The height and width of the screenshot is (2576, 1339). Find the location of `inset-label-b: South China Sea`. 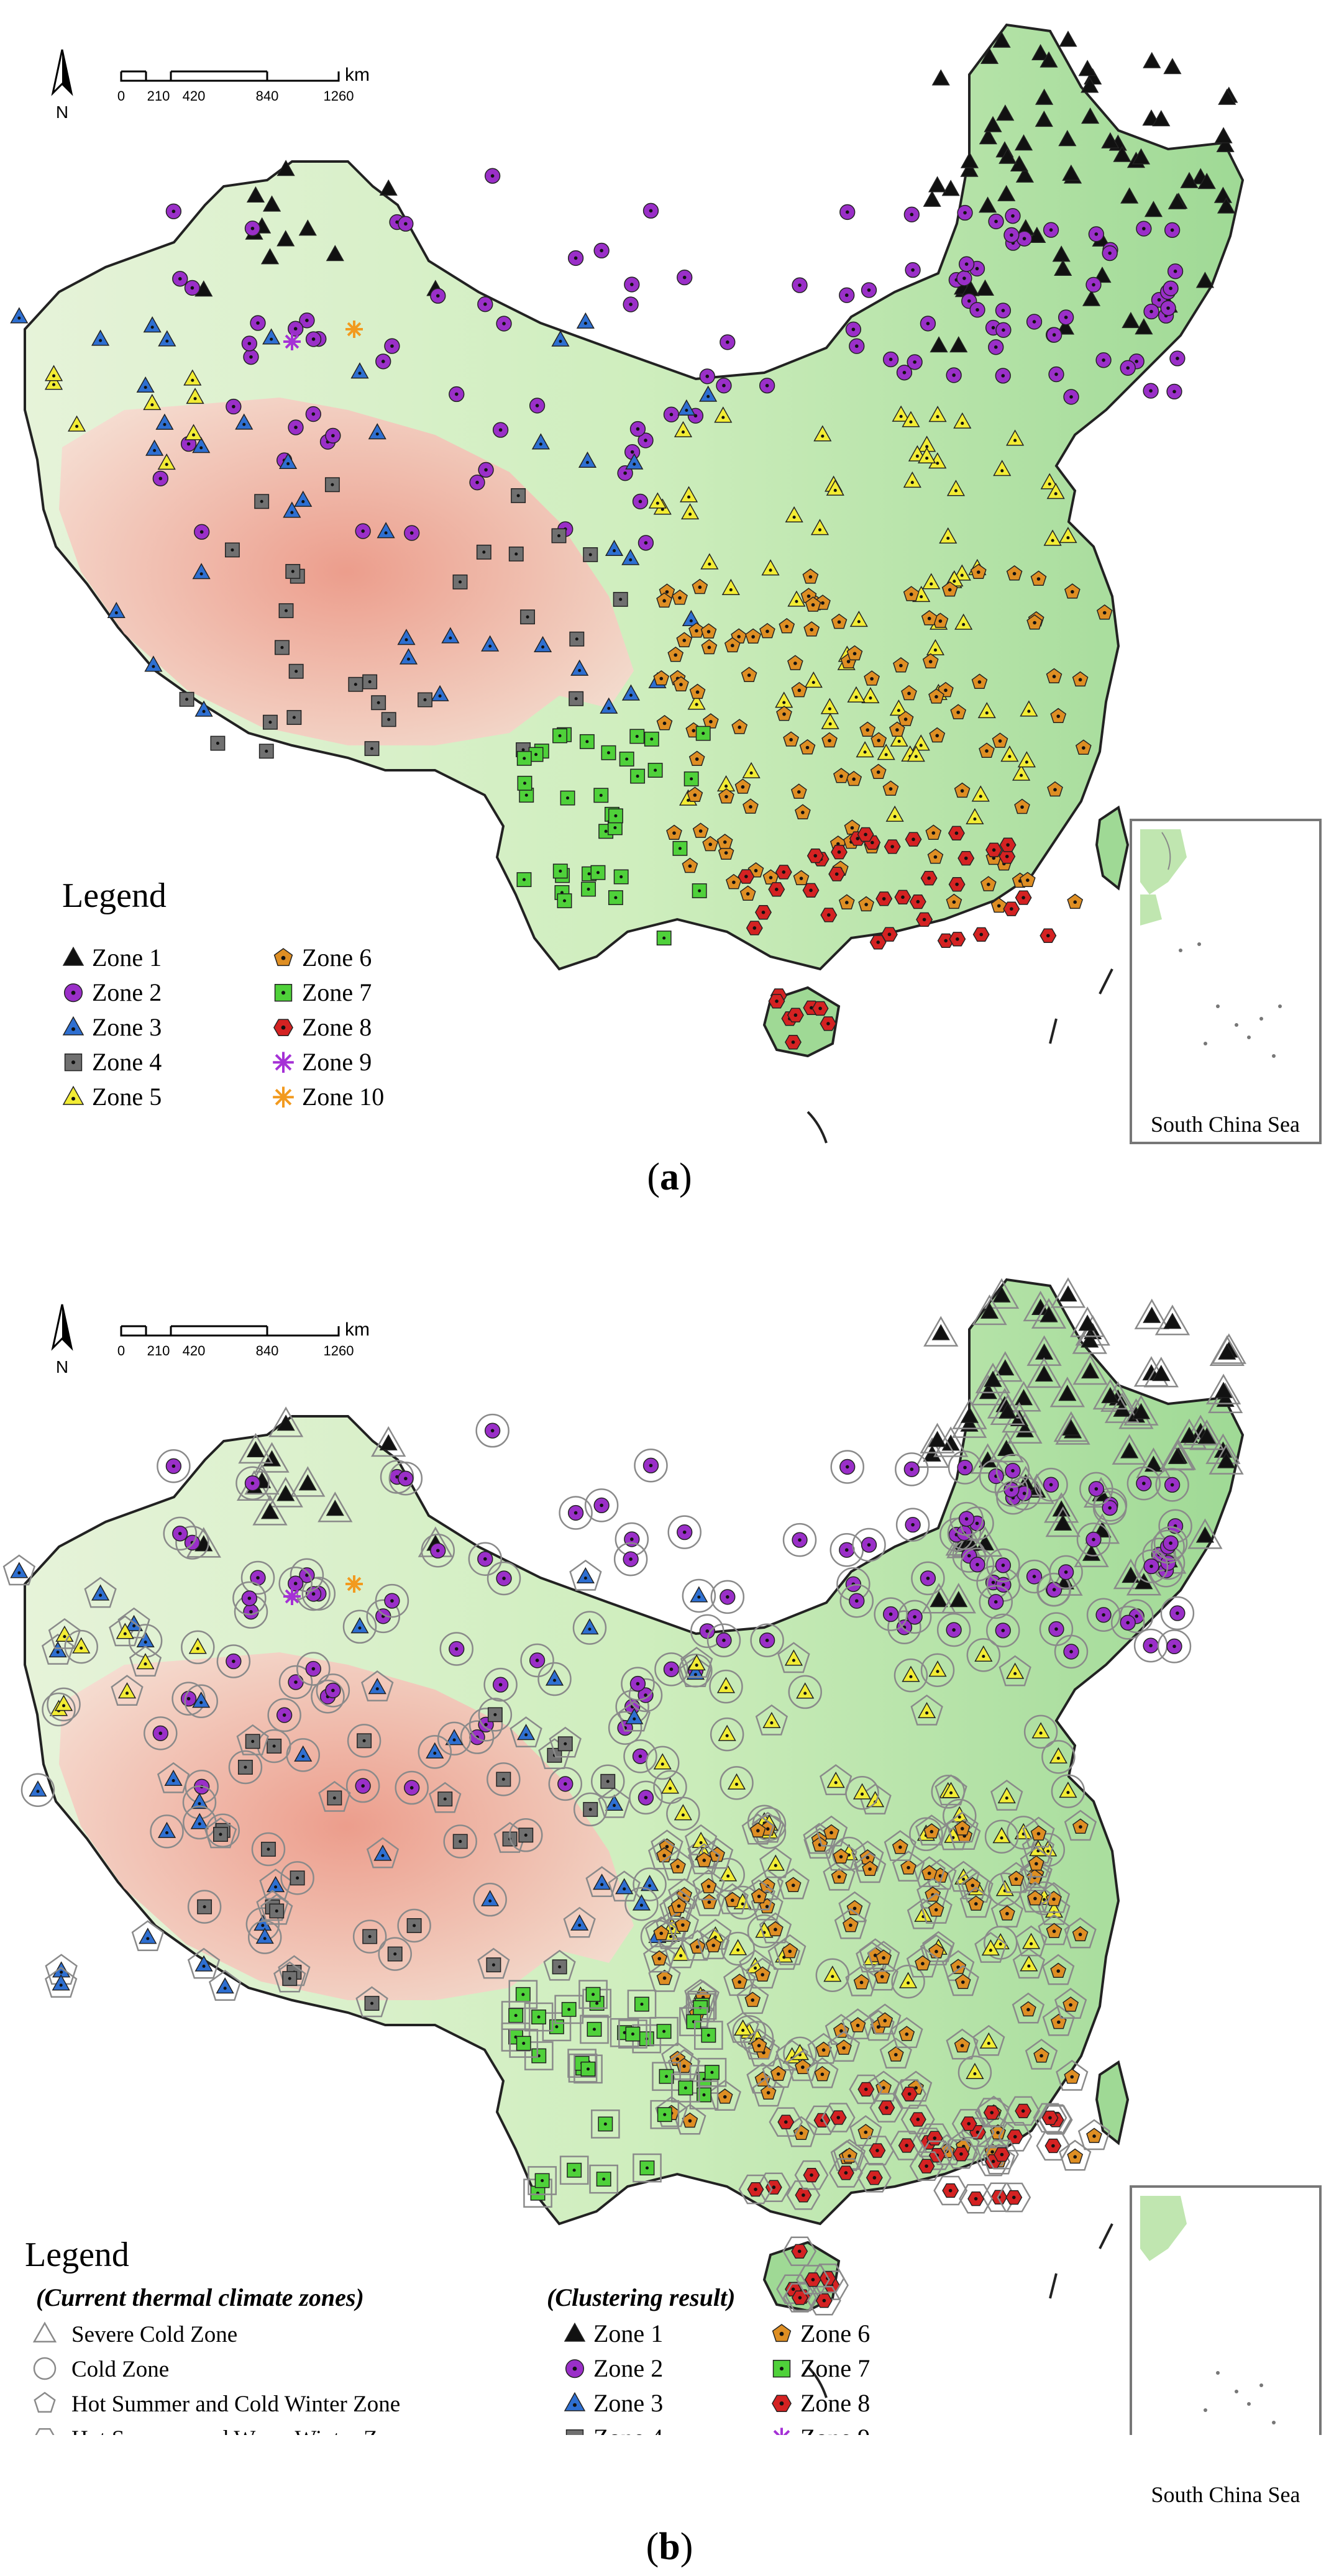

inset-label-b: South China Sea is located at coordinates (1225, 2494).